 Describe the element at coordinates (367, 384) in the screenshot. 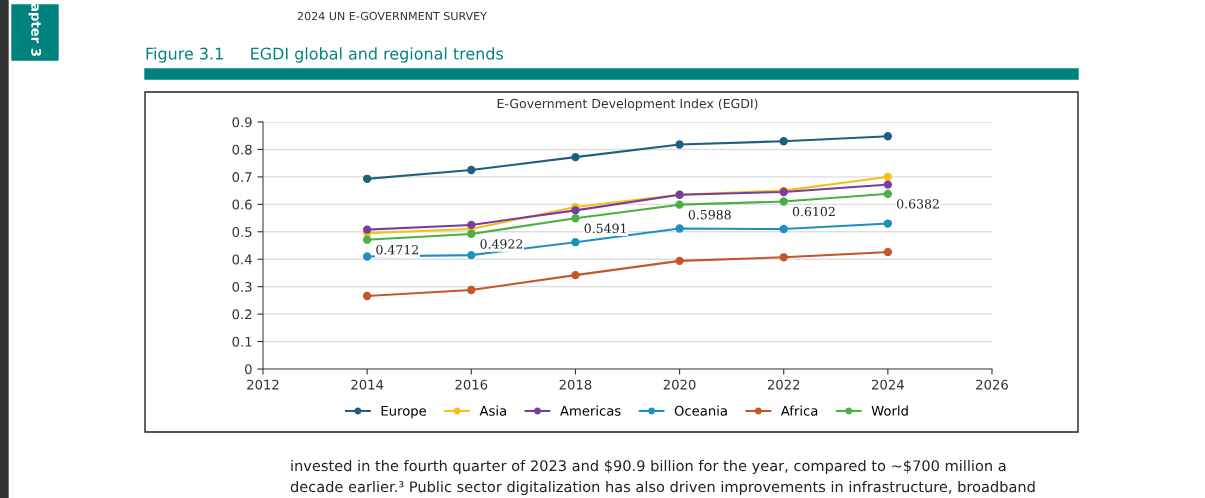

I see `x-tick-label: 2014` at that location.